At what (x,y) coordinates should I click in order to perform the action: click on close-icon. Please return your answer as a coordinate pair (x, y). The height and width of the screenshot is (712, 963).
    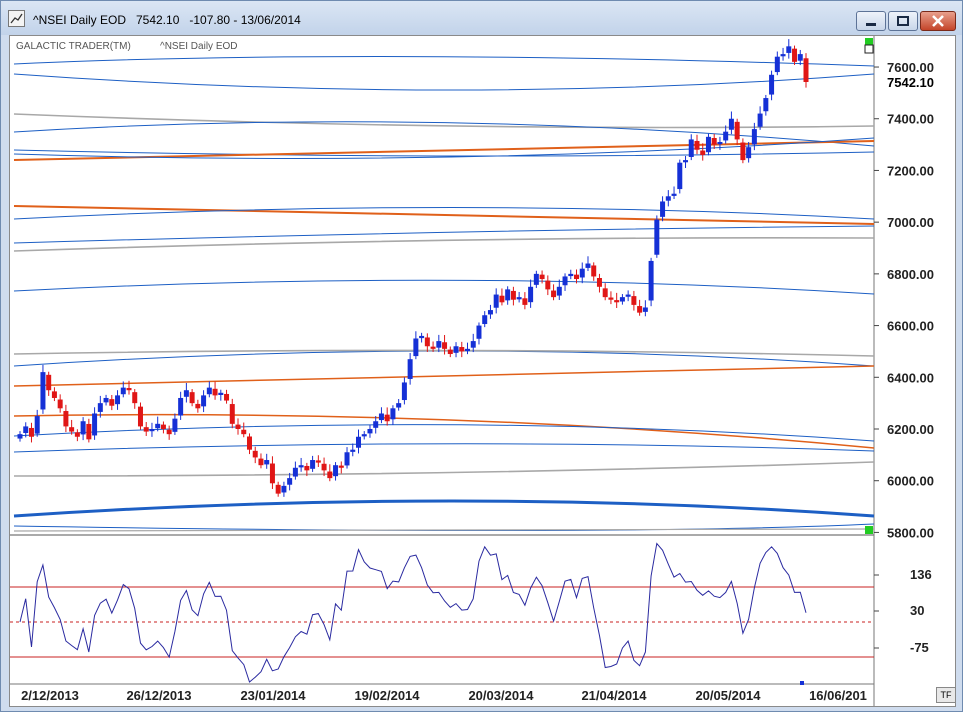
    Looking at the image, I should click on (938, 21).